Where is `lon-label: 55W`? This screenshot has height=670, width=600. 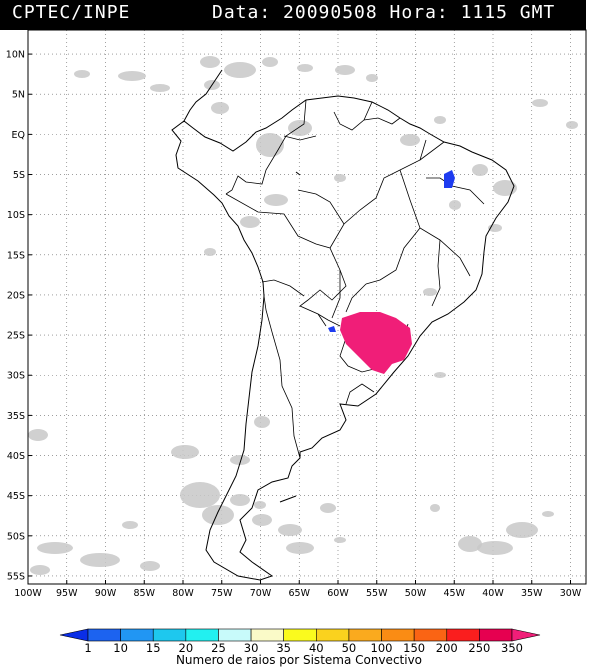 lon-label: 55W is located at coordinates (377, 593).